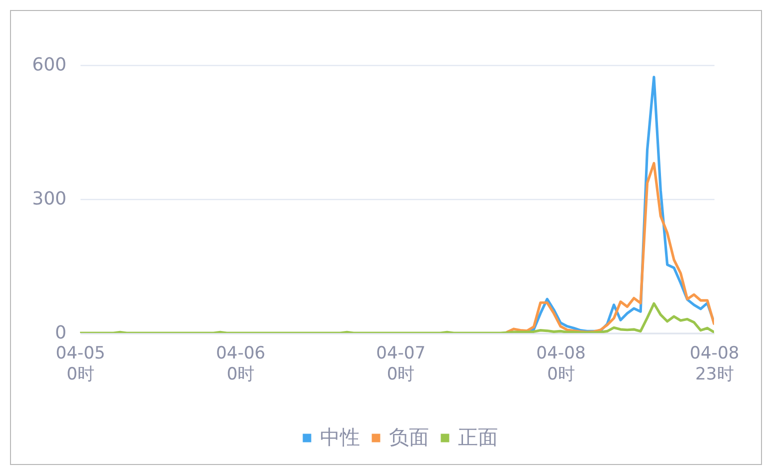 The height and width of the screenshot is (474, 772). I want to click on legend-label: 正面, so click(478, 437).